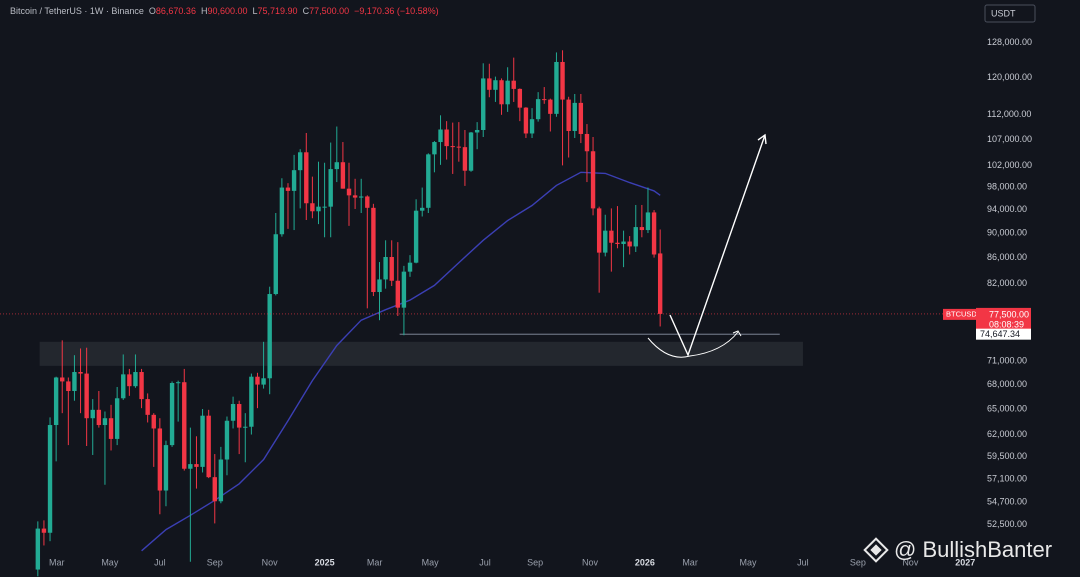 This screenshot has height=577, width=1080. I want to click on level-tag, so click(1003, 334).